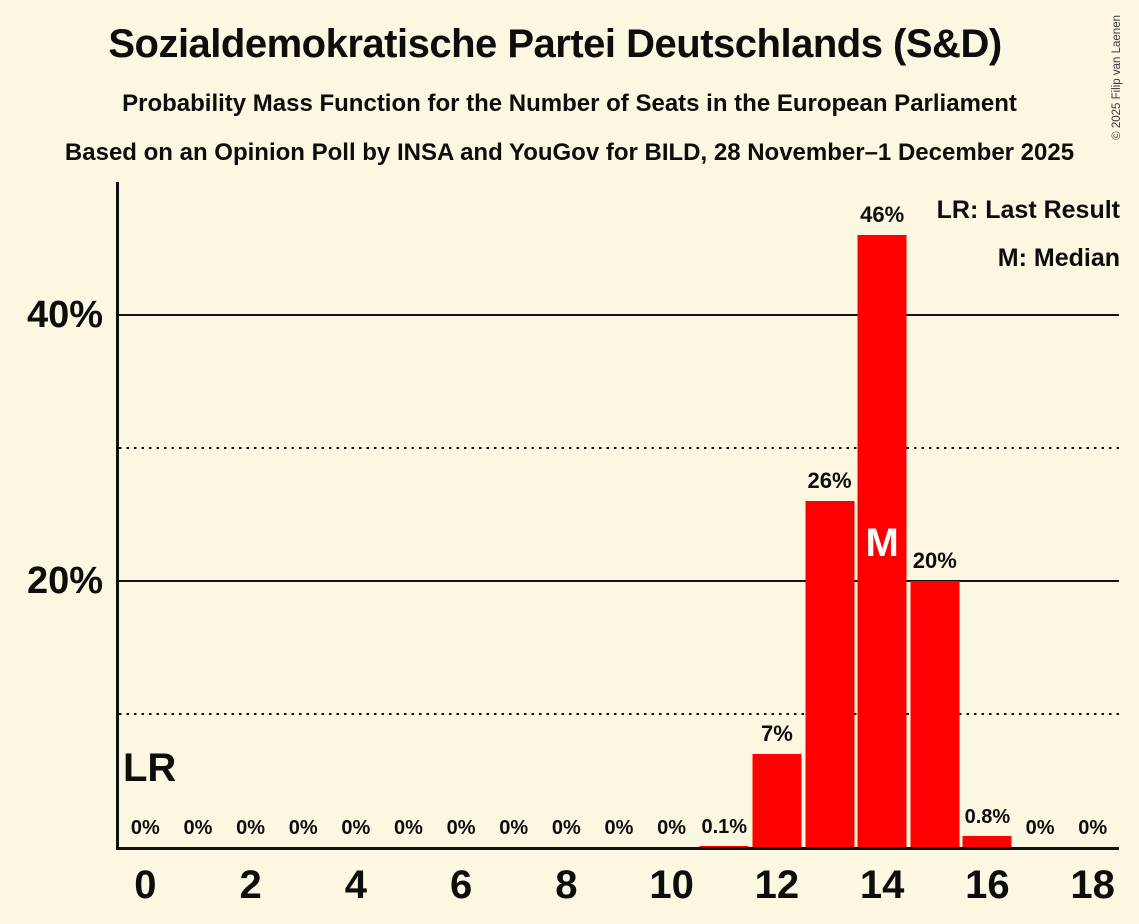 This screenshot has width=1139, height=924. I want to click on seat-slot-14: 46% M, so click(882, 514).